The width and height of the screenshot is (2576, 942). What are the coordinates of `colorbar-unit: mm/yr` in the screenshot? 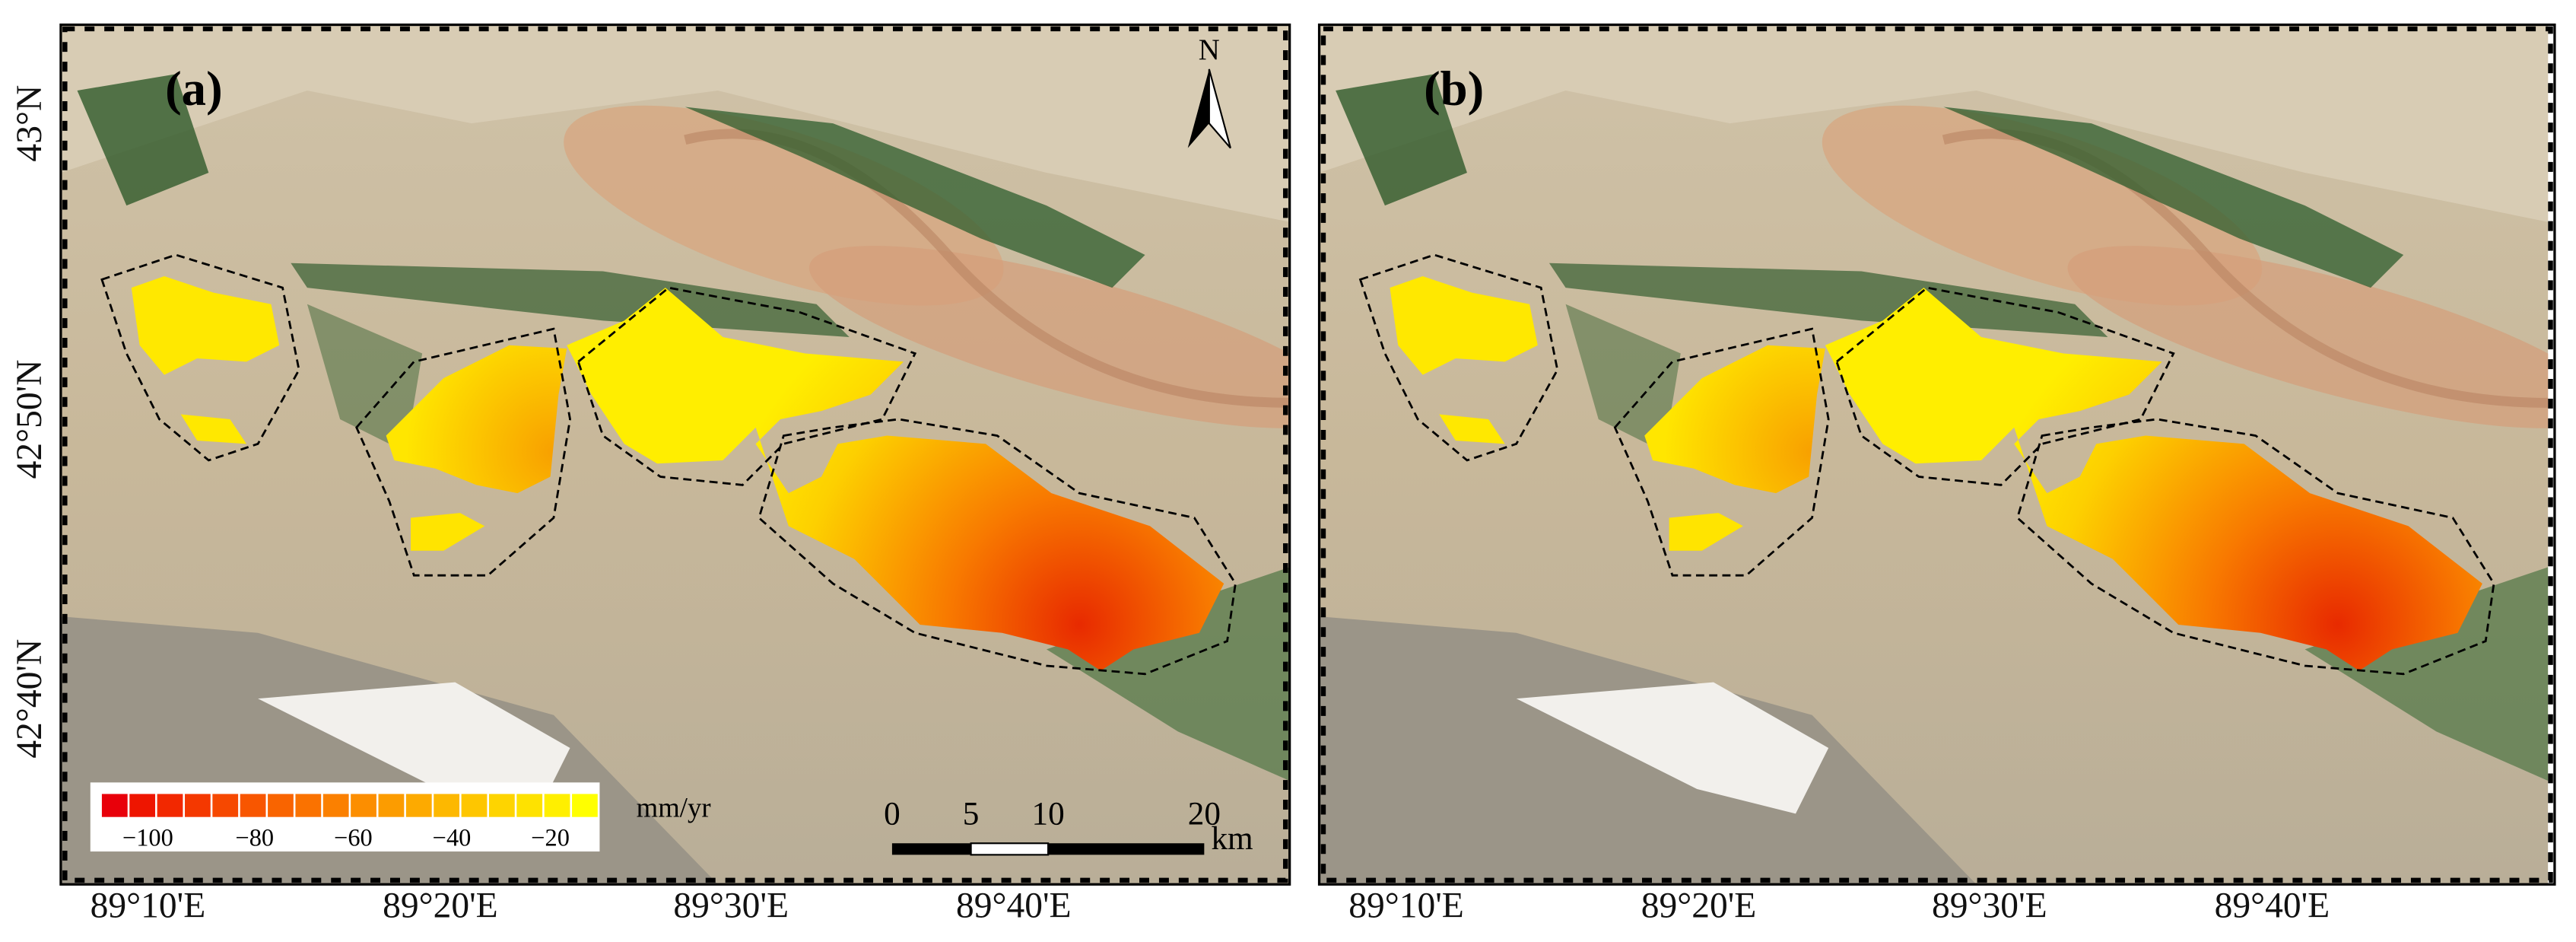 It's located at (674, 807).